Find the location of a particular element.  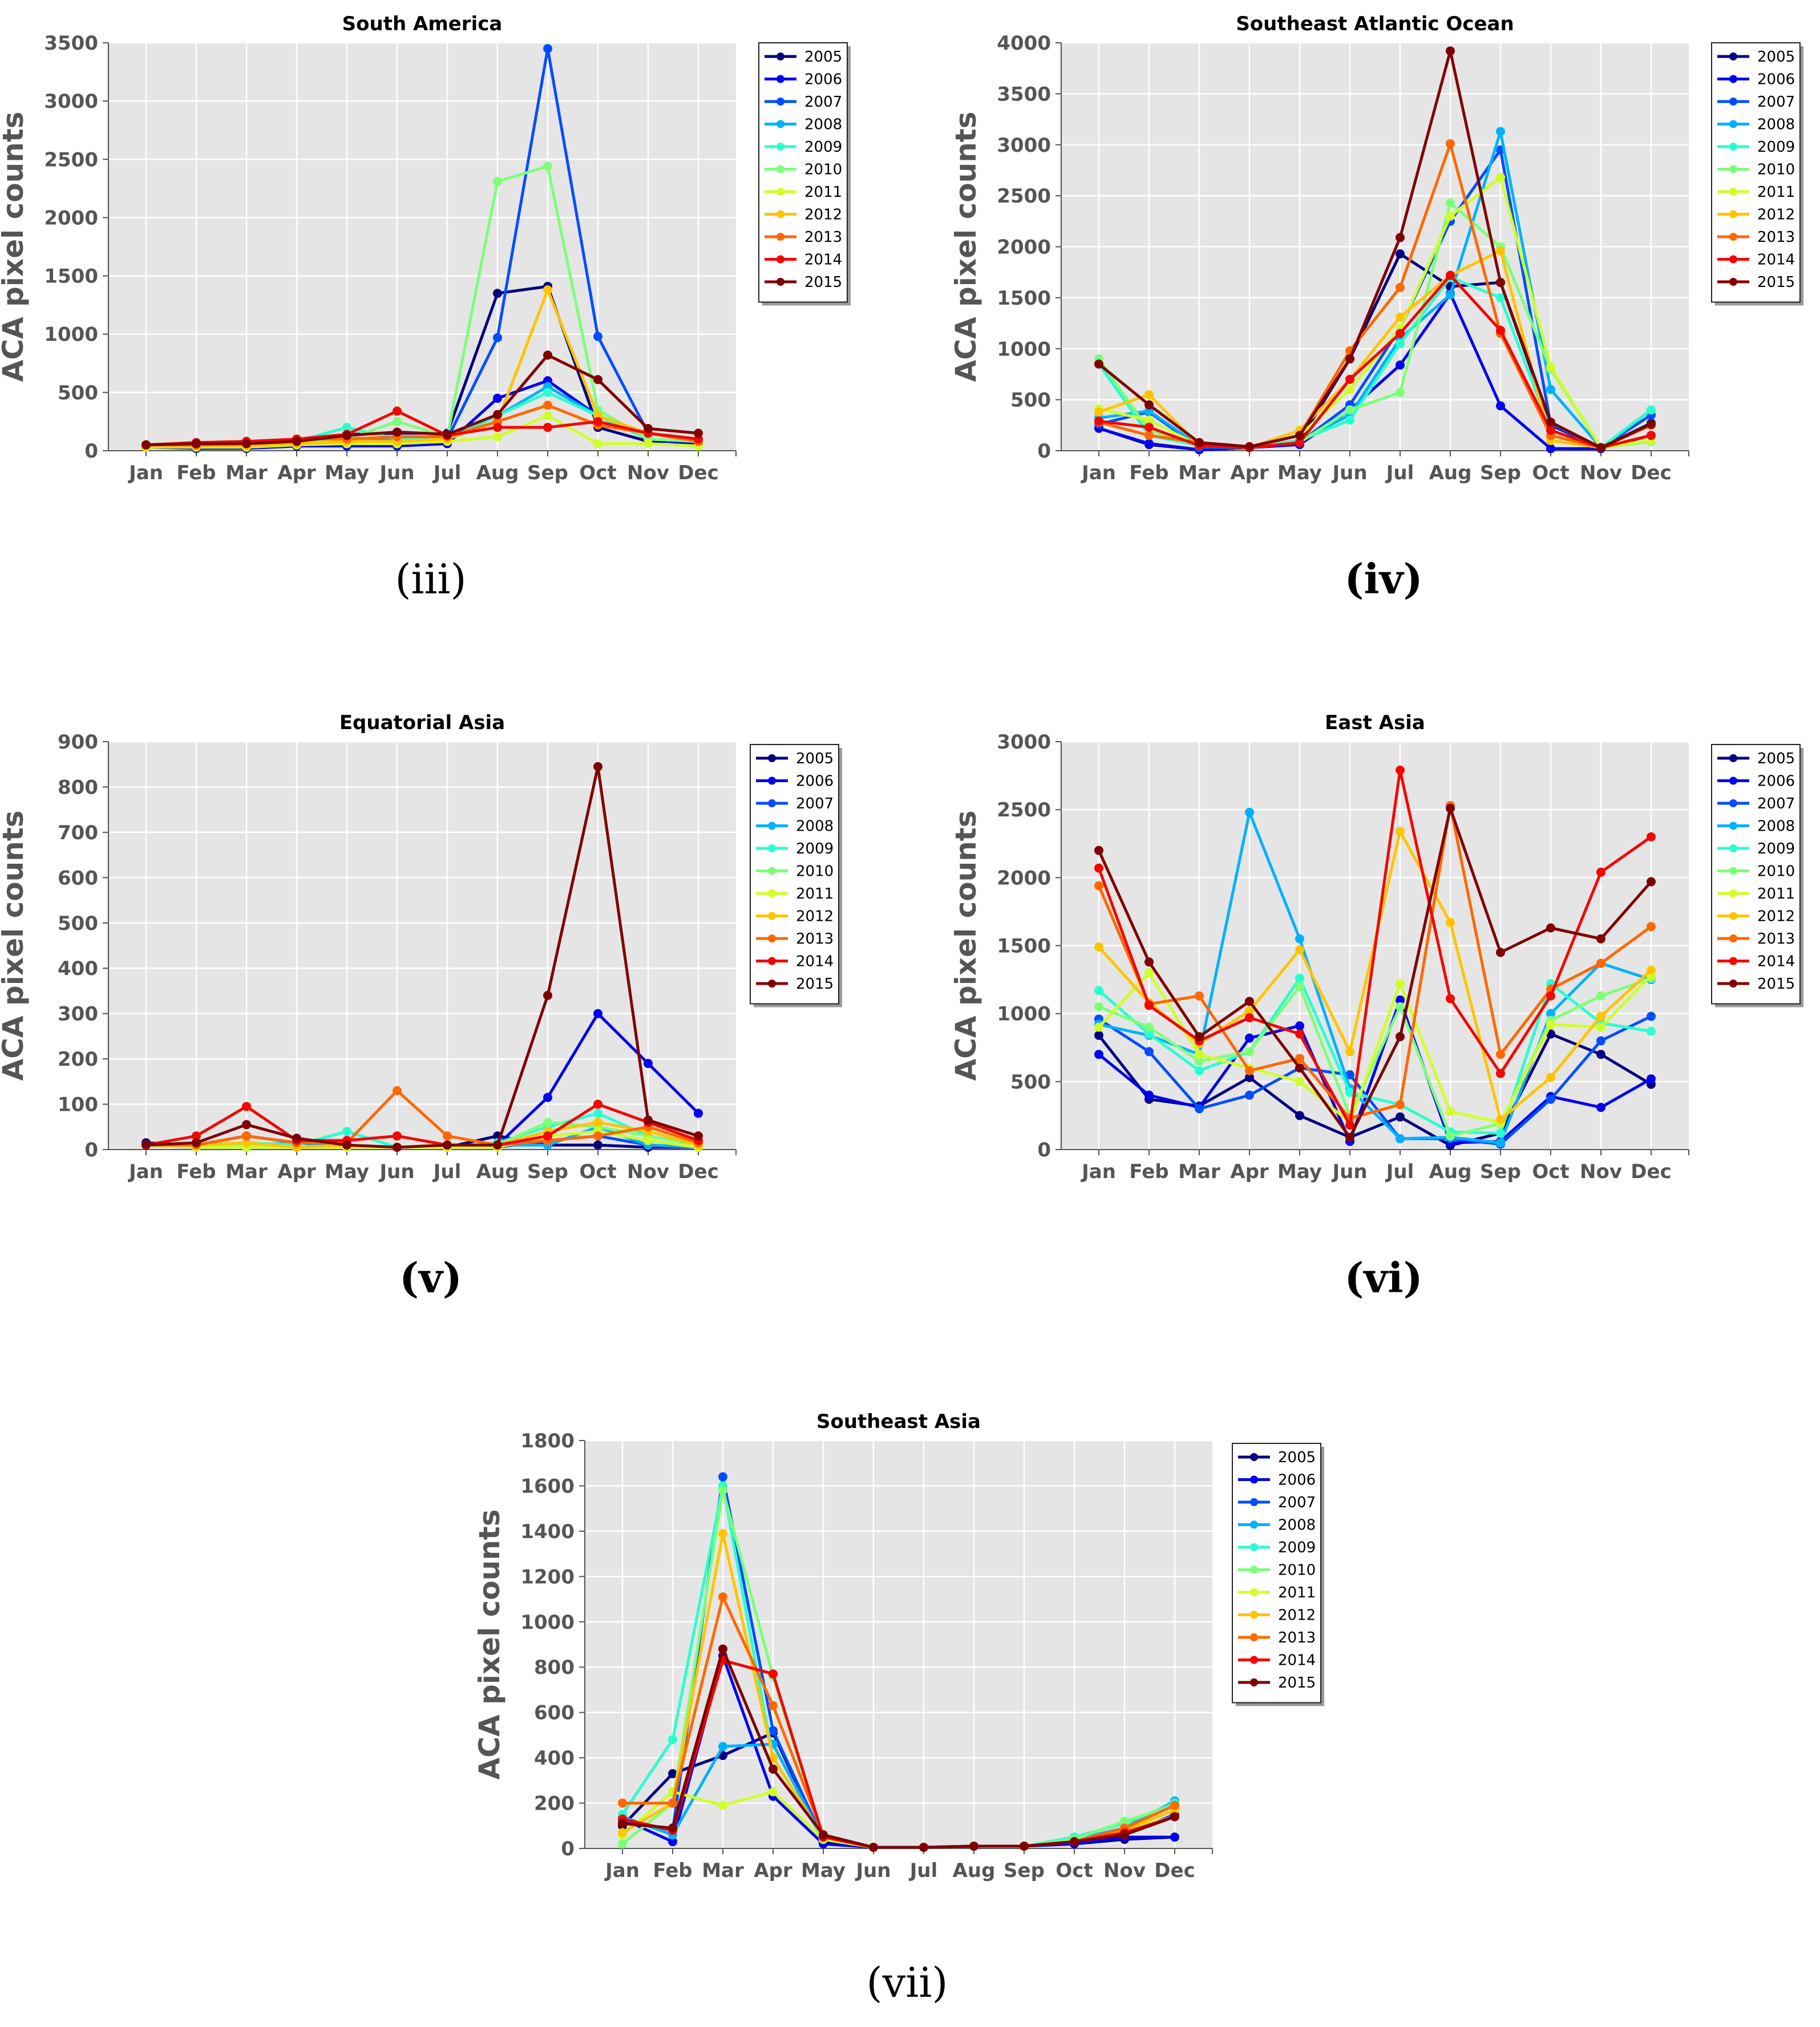

x-tick-label: Aug is located at coordinates (1450, 473).